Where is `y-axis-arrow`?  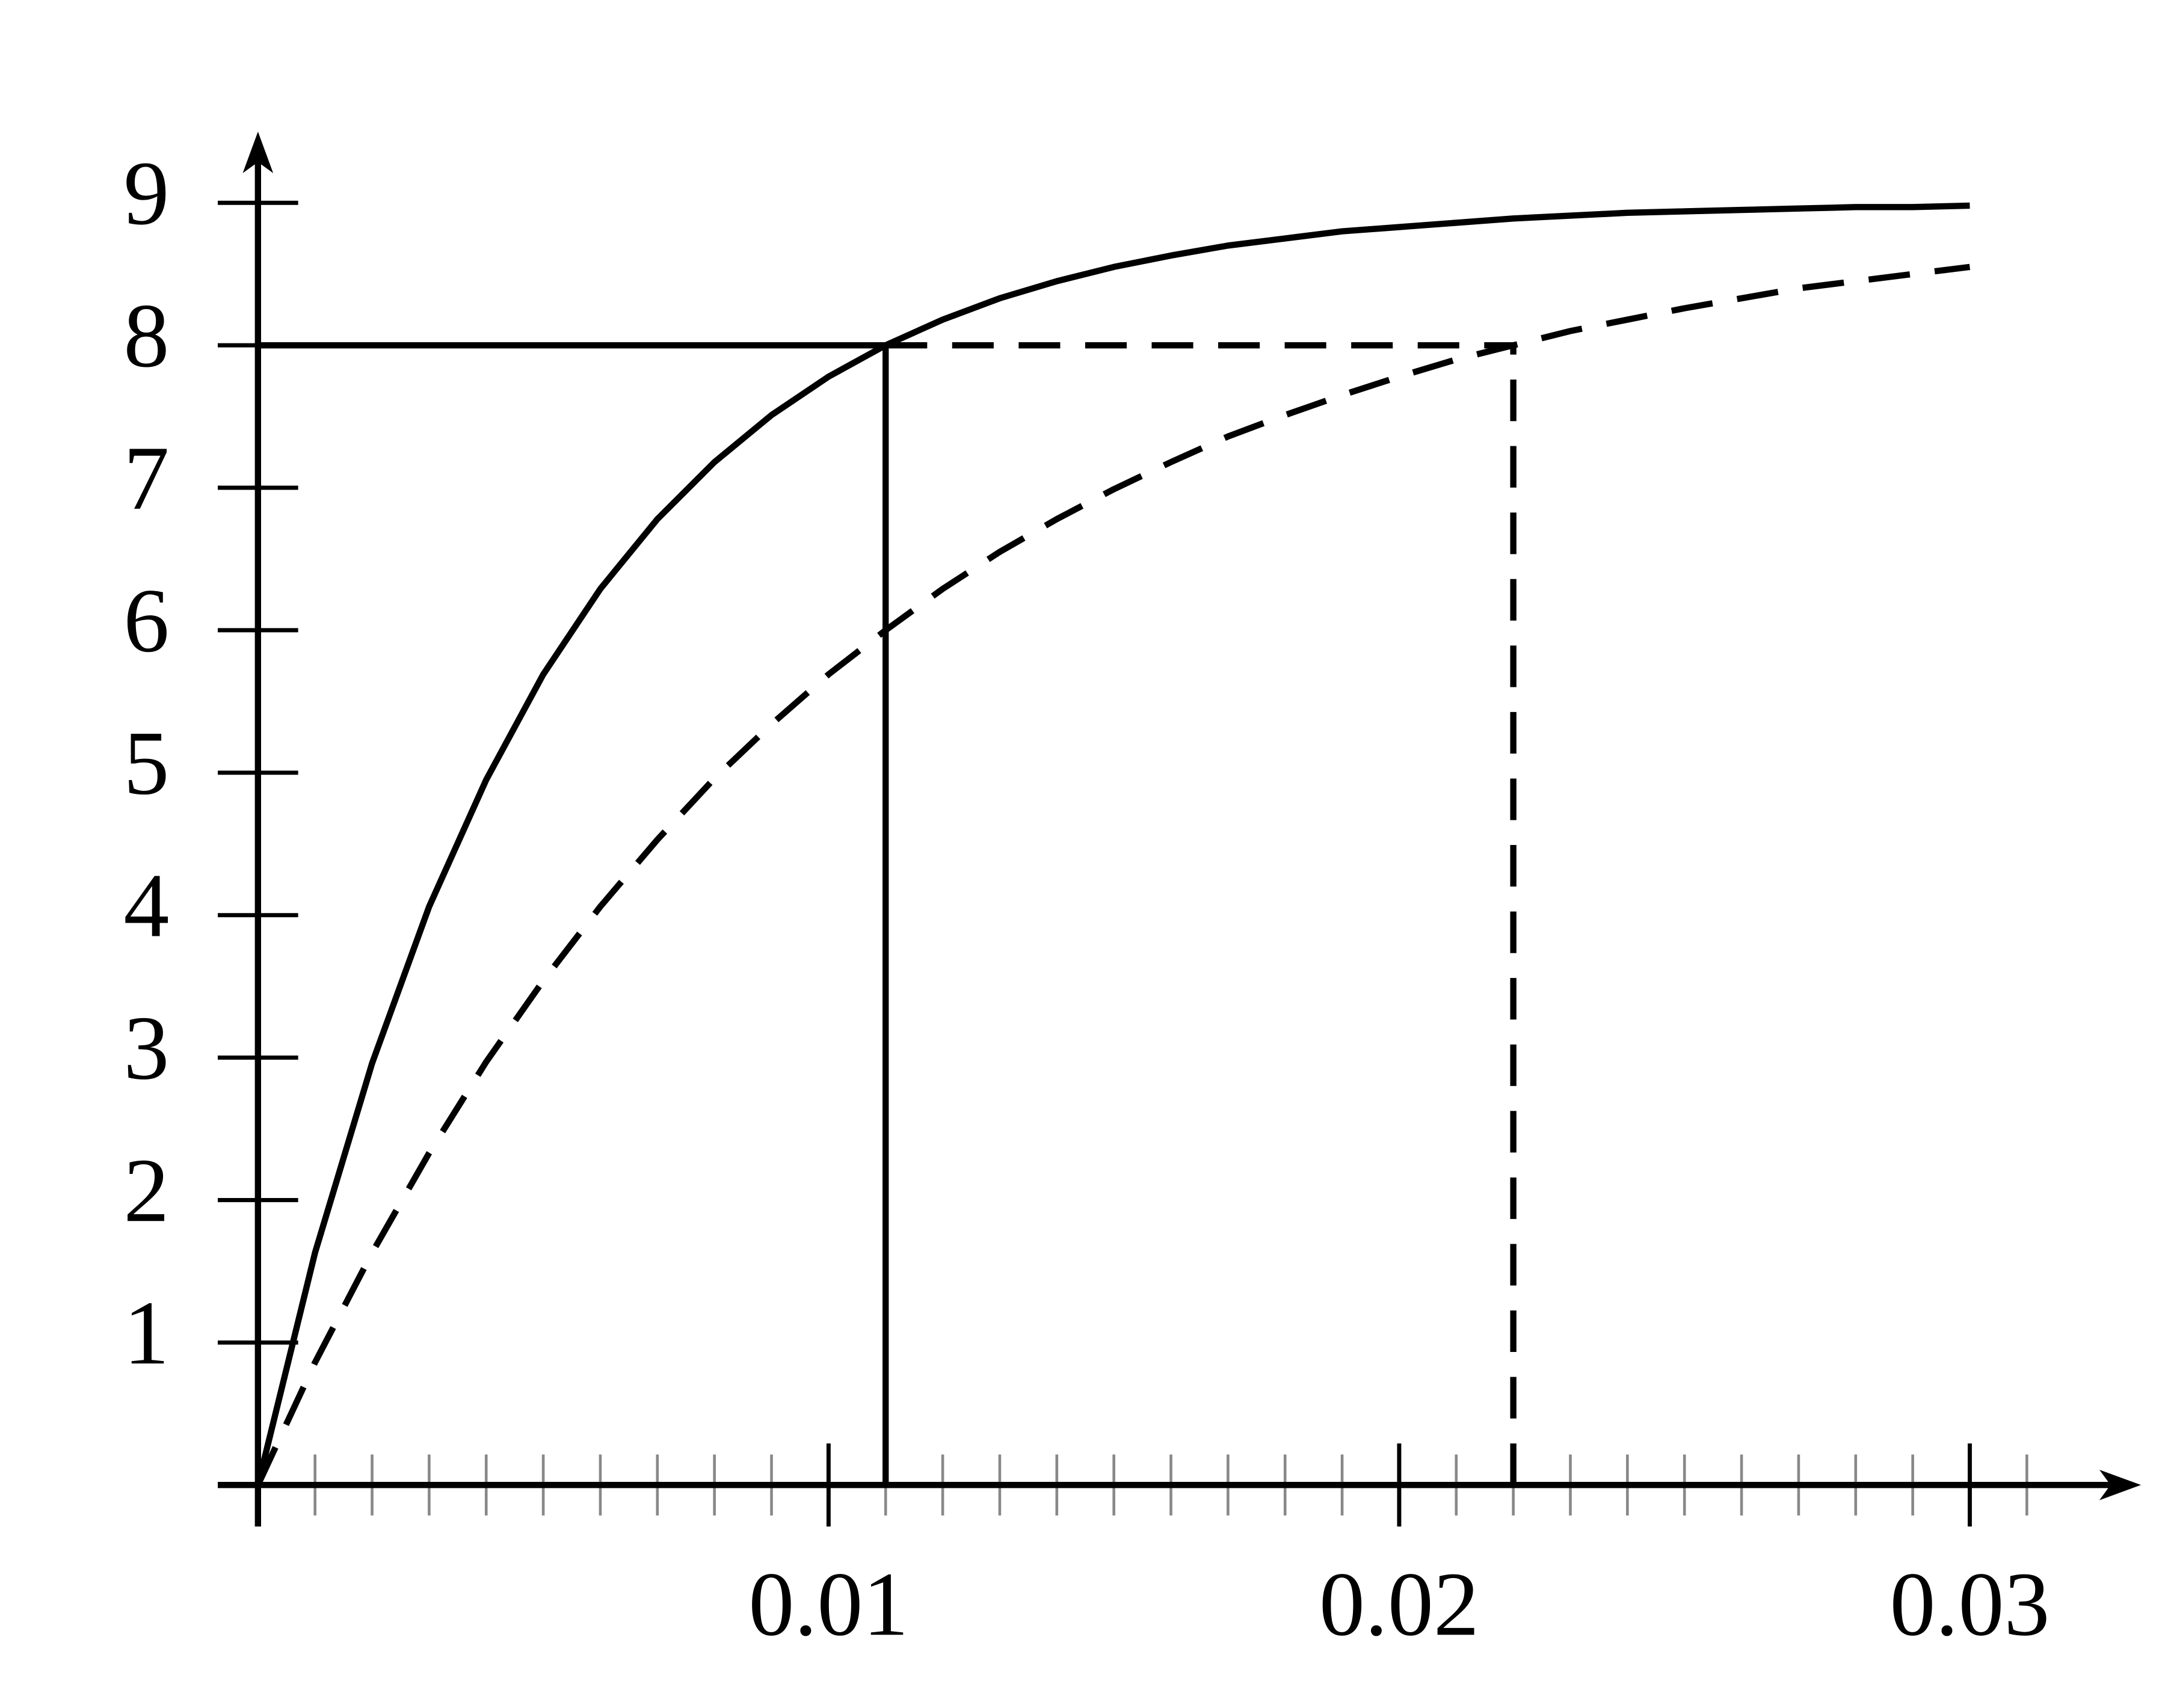
y-axis-arrow is located at coordinates (258, 152).